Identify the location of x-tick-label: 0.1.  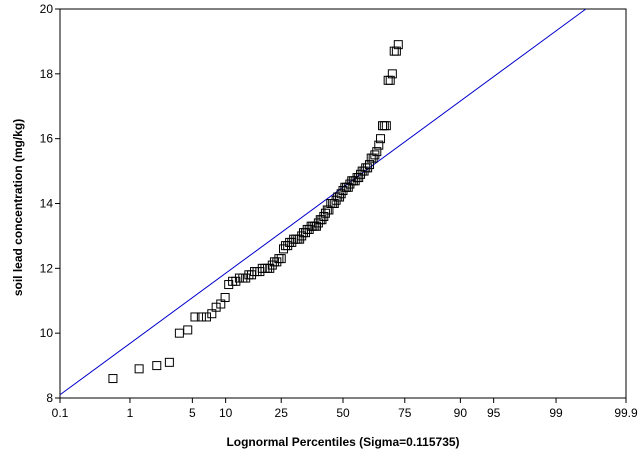
(60, 413).